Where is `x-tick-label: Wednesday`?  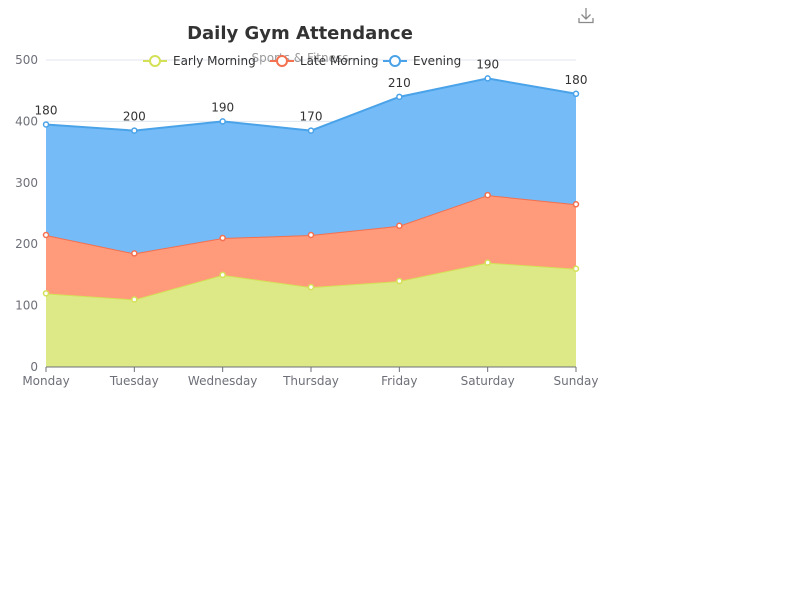 x-tick-label: Wednesday is located at coordinates (222, 381).